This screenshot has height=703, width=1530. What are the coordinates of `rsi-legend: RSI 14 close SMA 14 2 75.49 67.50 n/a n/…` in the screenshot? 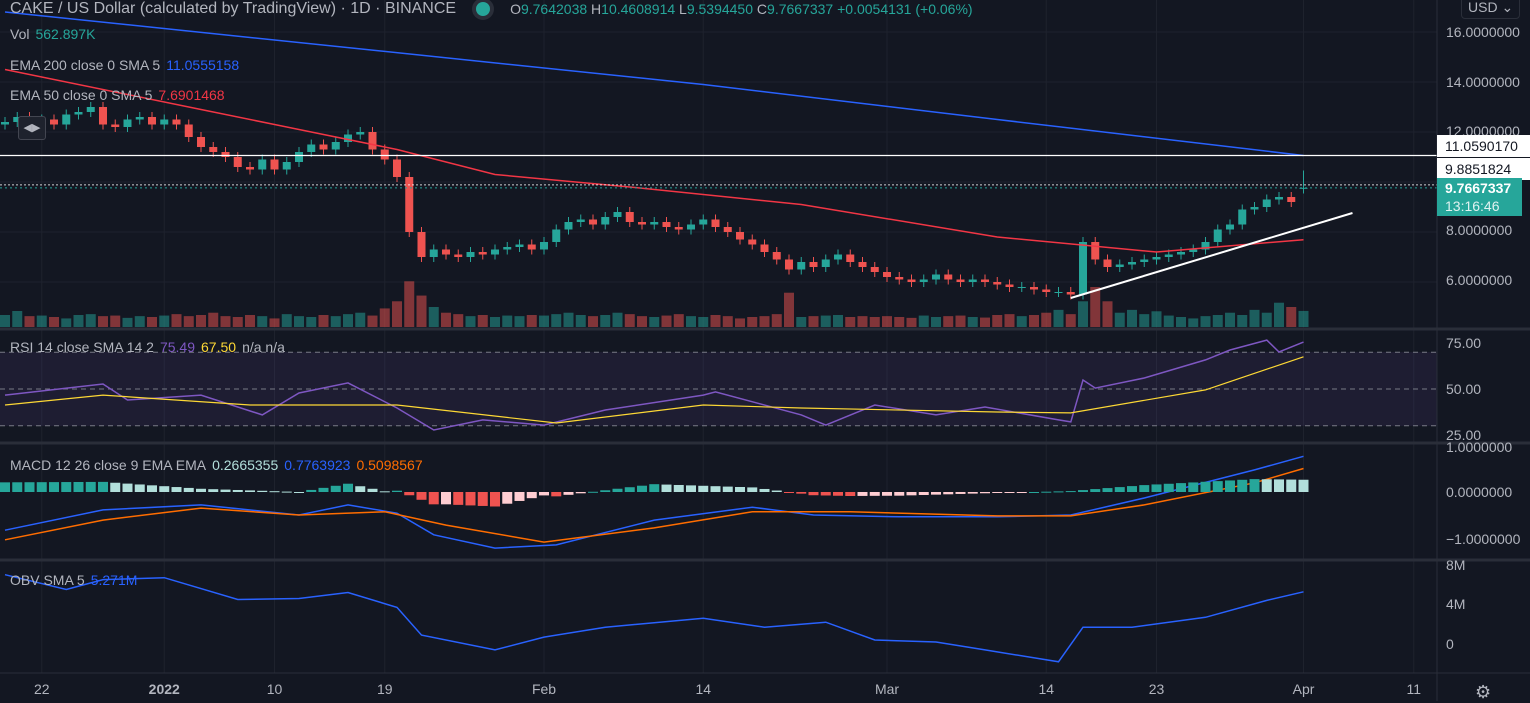 It's located at (147, 347).